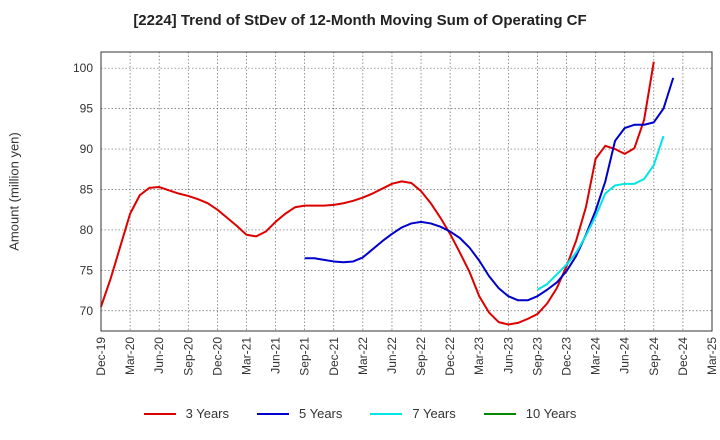 This screenshot has width=720, height=440. I want to click on legend: 3 Years 5 Years 7 Years 10 Years, so click(360, 413).